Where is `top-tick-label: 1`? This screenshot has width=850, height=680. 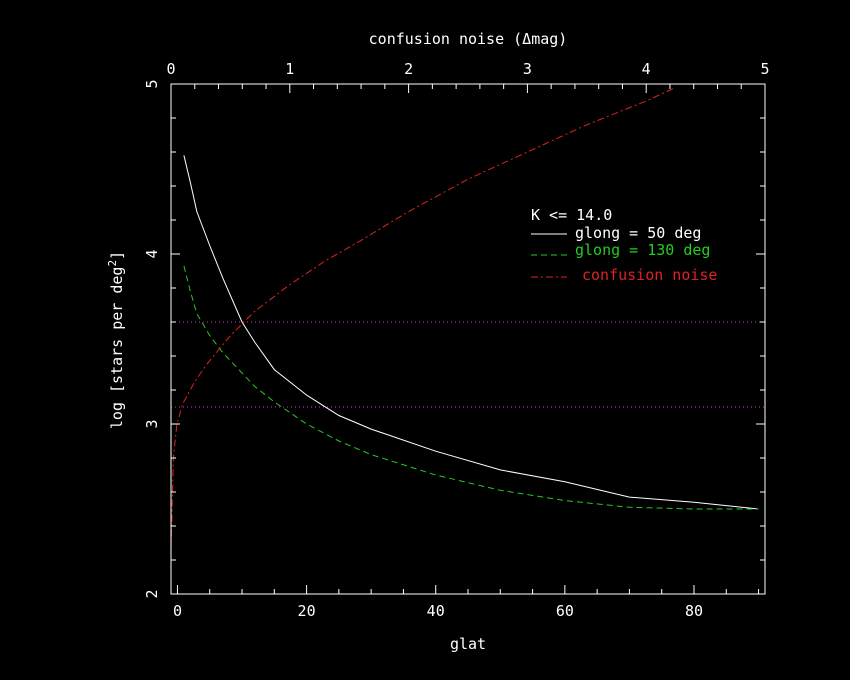
top-tick-label: 1 is located at coordinates (289, 69).